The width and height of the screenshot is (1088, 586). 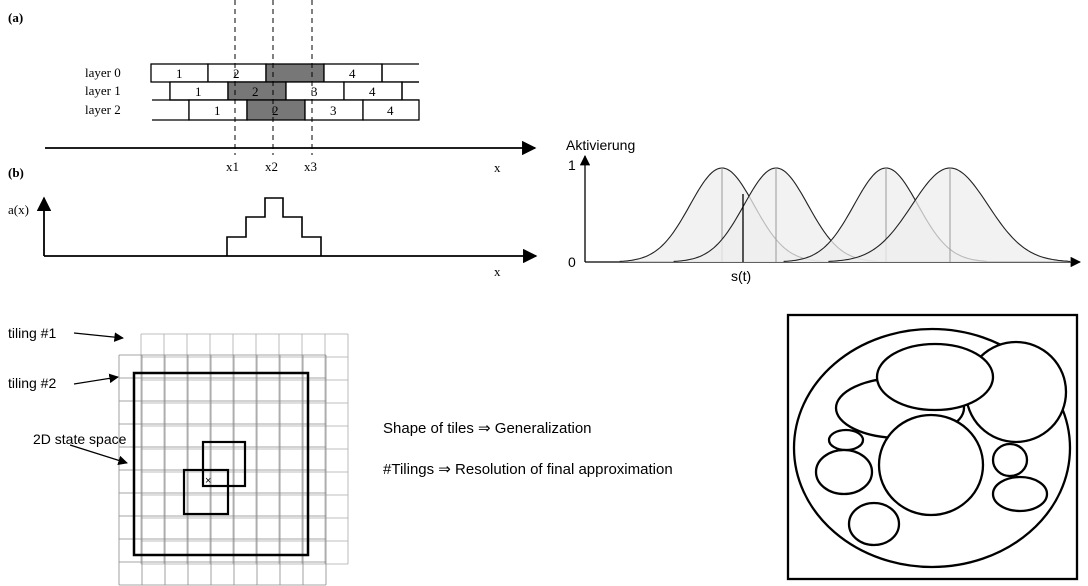 What do you see at coordinates (32, 333) in the screenshot?
I see `tiling-1-label: tiling #1` at bounding box center [32, 333].